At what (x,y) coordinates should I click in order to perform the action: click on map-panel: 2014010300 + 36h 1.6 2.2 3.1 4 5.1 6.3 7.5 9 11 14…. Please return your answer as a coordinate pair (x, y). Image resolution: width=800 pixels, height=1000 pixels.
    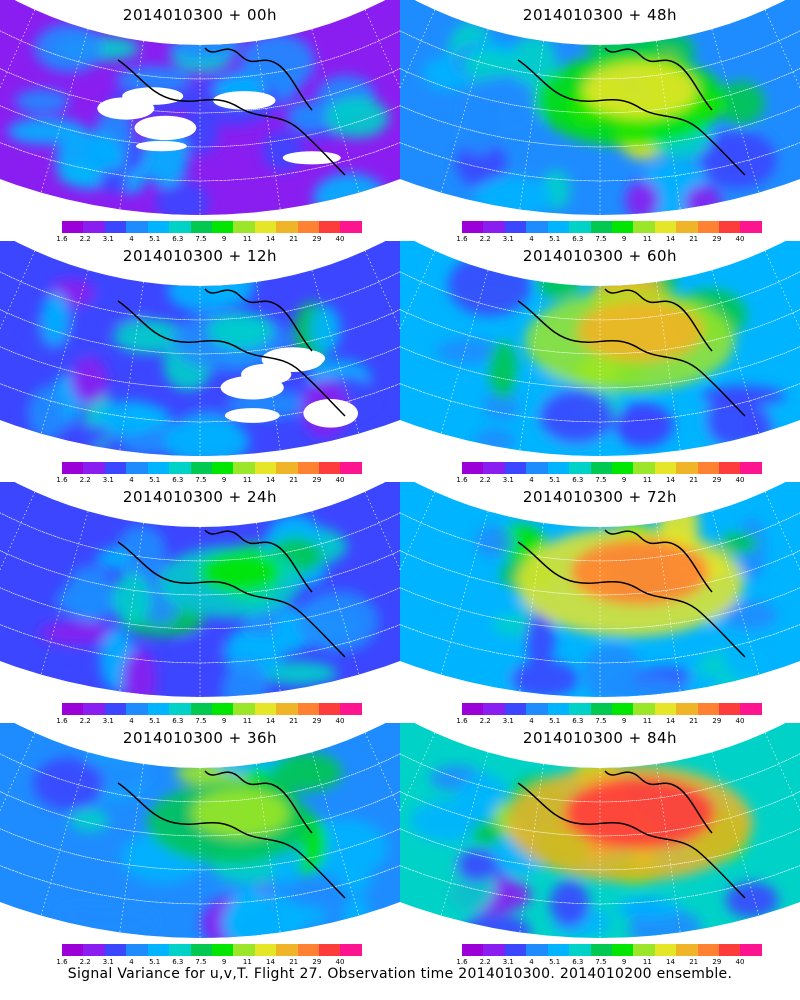
    Looking at the image, I should click on (200, 845).